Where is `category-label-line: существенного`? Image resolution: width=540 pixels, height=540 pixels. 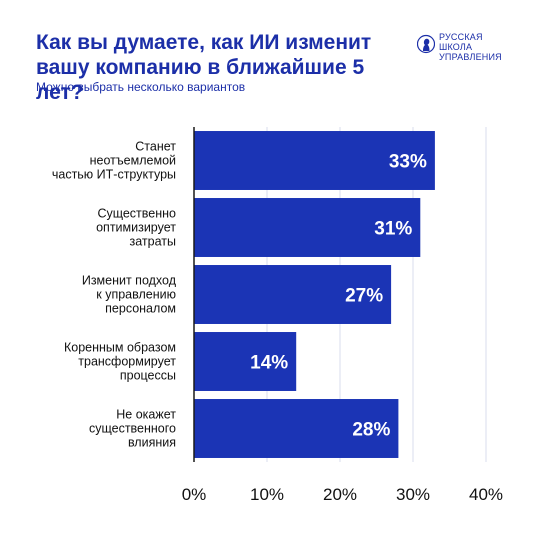
category-label-line: существенного is located at coordinates (132, 429).